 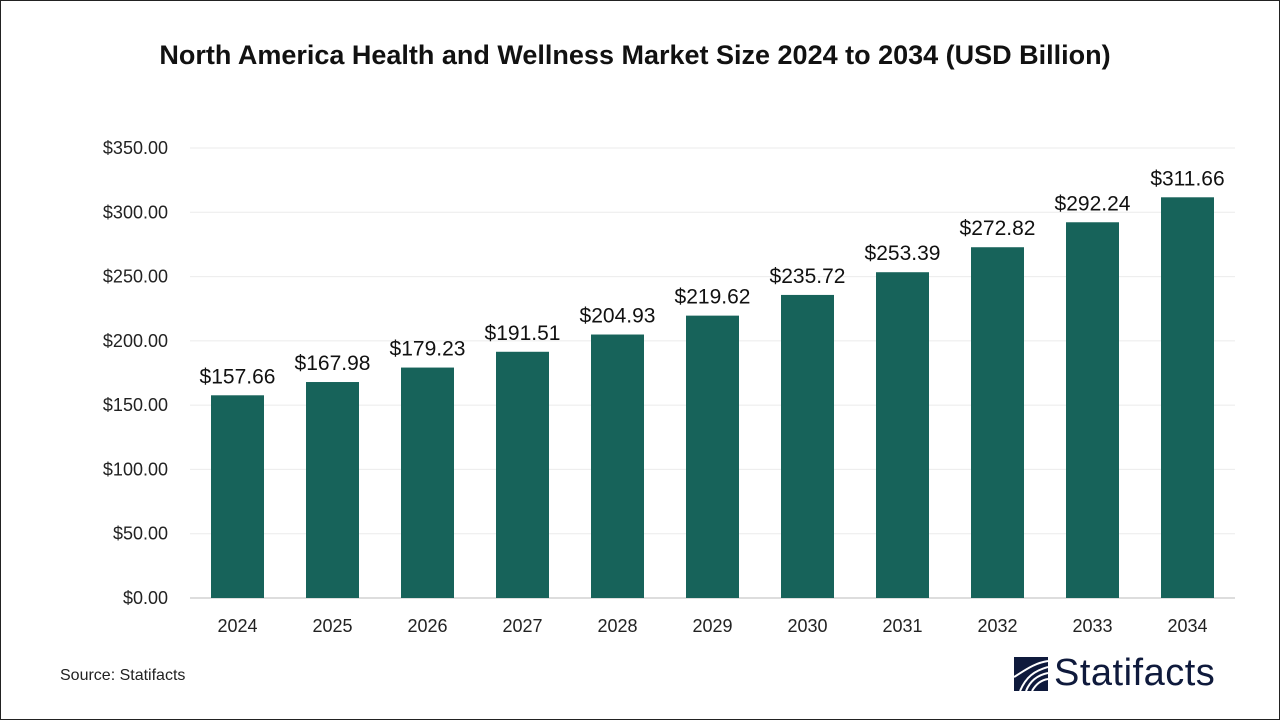 I want to click on statifacts-logo-icon, so click(x=1031, y=673).